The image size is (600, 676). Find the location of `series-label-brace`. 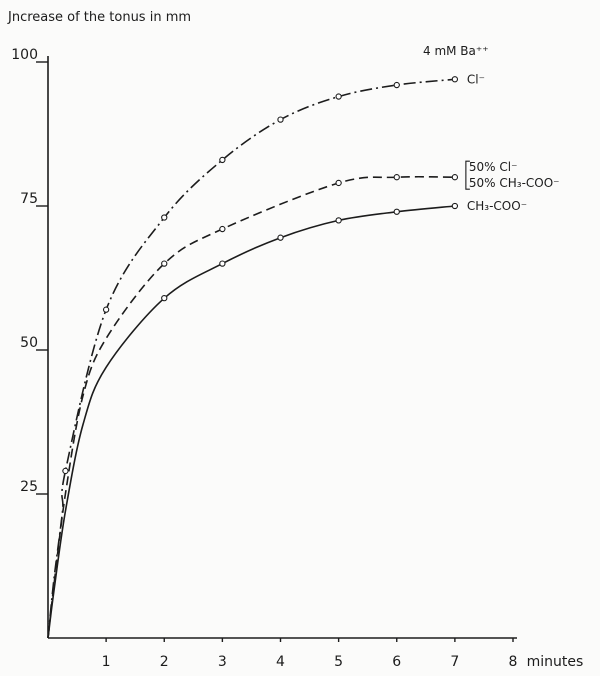

series-label-brace is located at coordinates (467, 175).